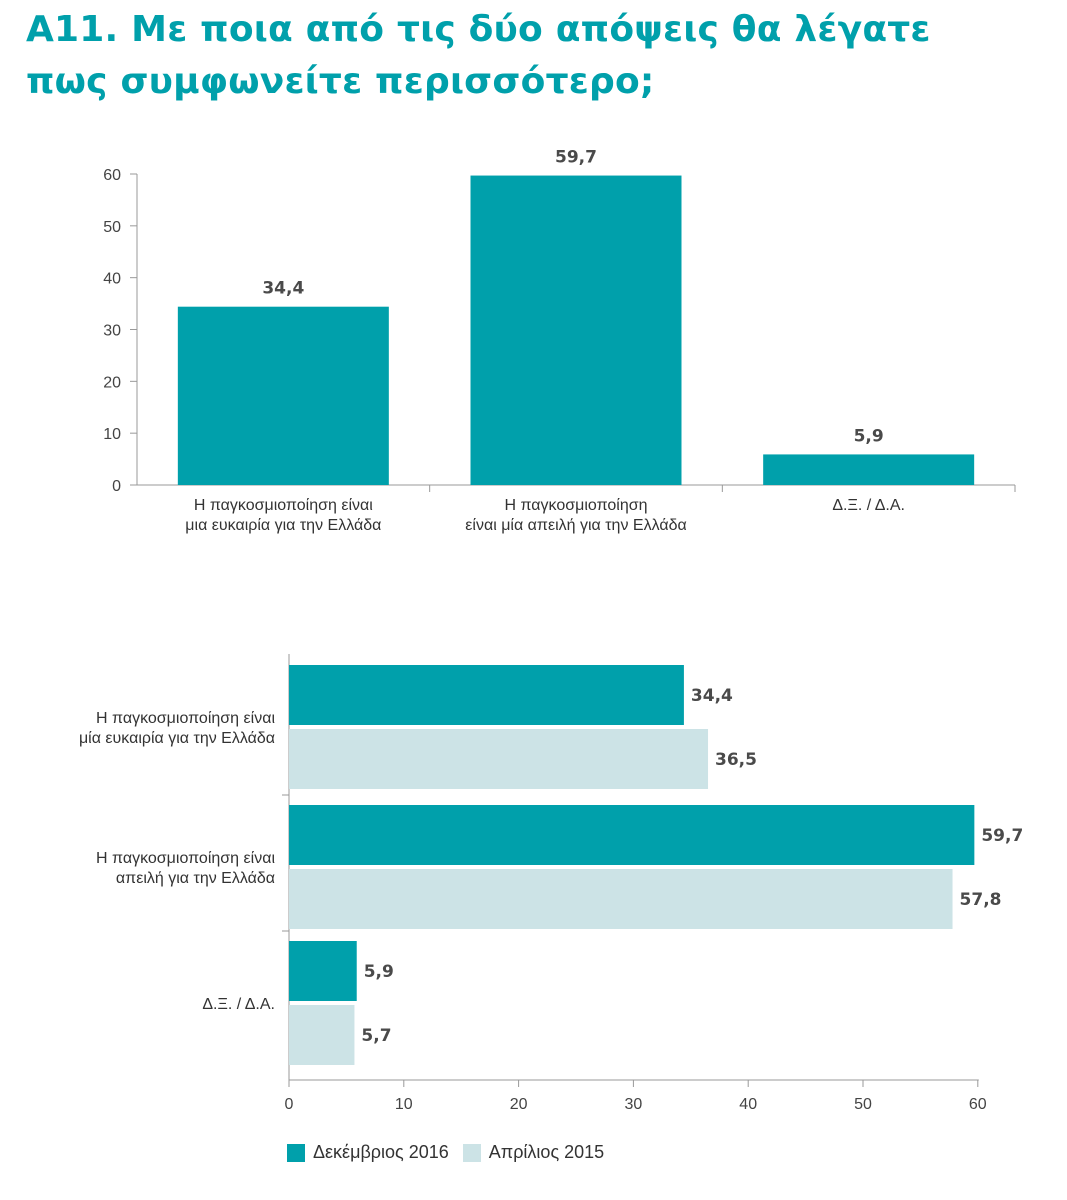  What do you see at coordinates (404, 1104) in the screenshot?
I see `x-tick-label-1: 10` at bounding box center [404, 1104].